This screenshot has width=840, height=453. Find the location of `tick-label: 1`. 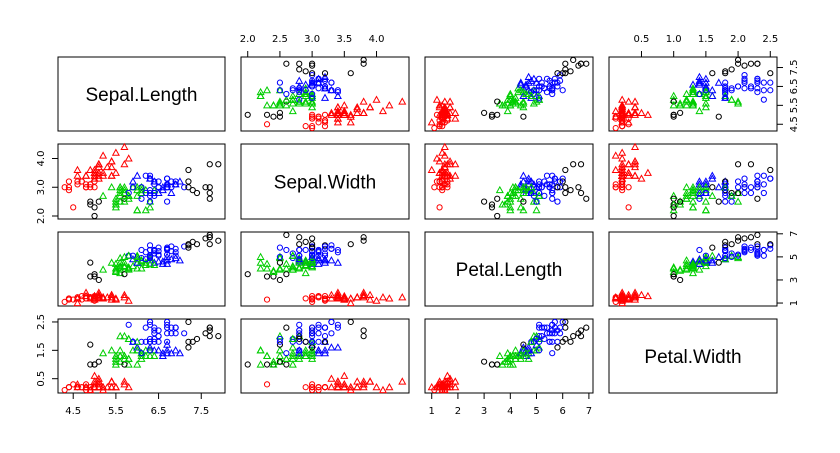

tick-label: 1 is located at coordinates (432, 411).